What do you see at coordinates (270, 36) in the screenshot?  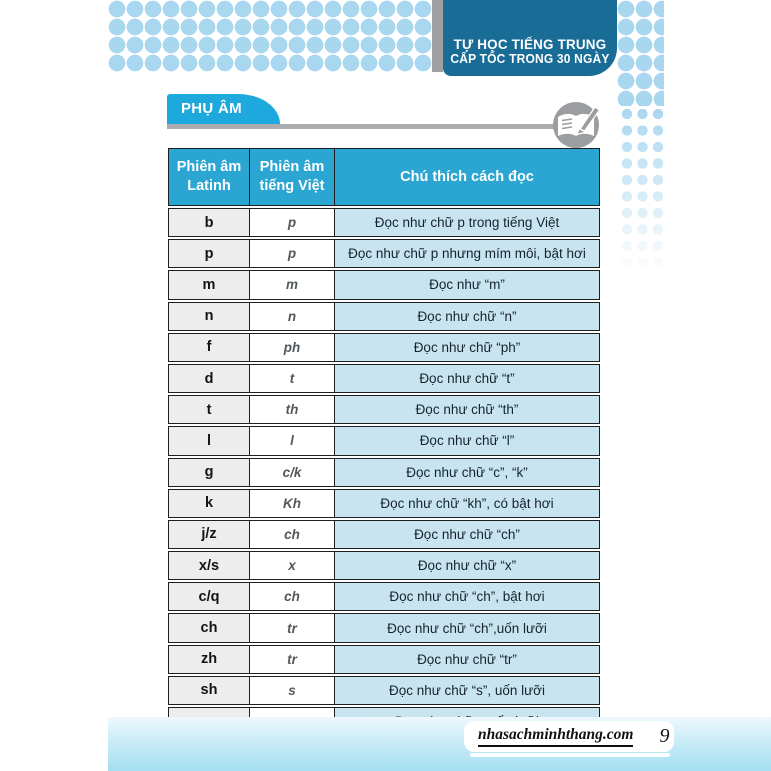 I see `header-dots-pattern` at bounding box center [270, 36].